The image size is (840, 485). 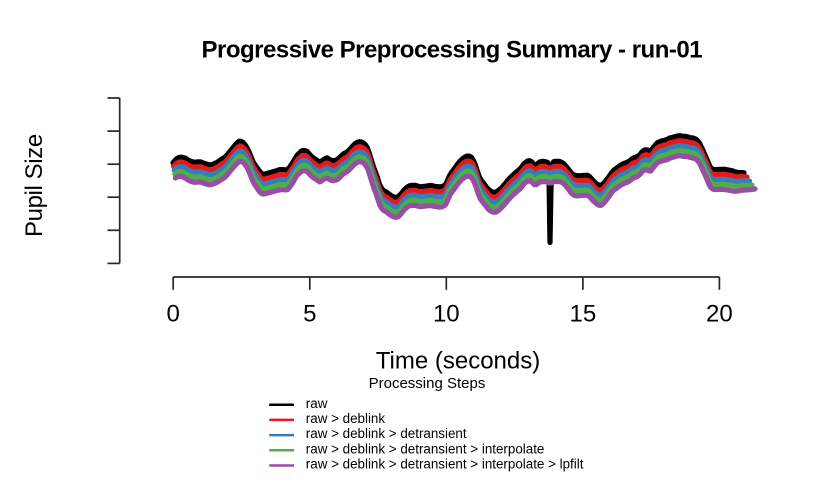 What do you see at coordinates (446, 314) in the screenshot?
I see `svg-text: 10` at bounding box center [446, 314].